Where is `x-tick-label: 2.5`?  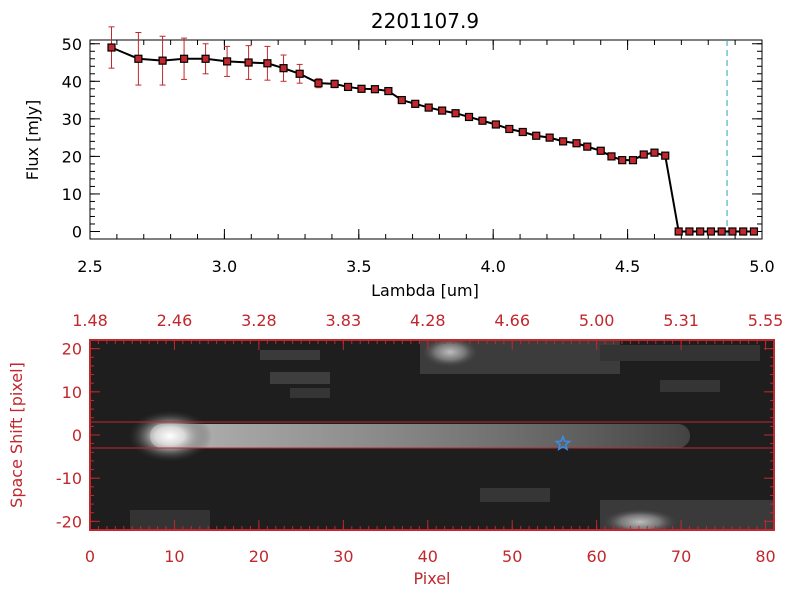 x-tick-label: 2.5 is located at coordinates (89, 266).